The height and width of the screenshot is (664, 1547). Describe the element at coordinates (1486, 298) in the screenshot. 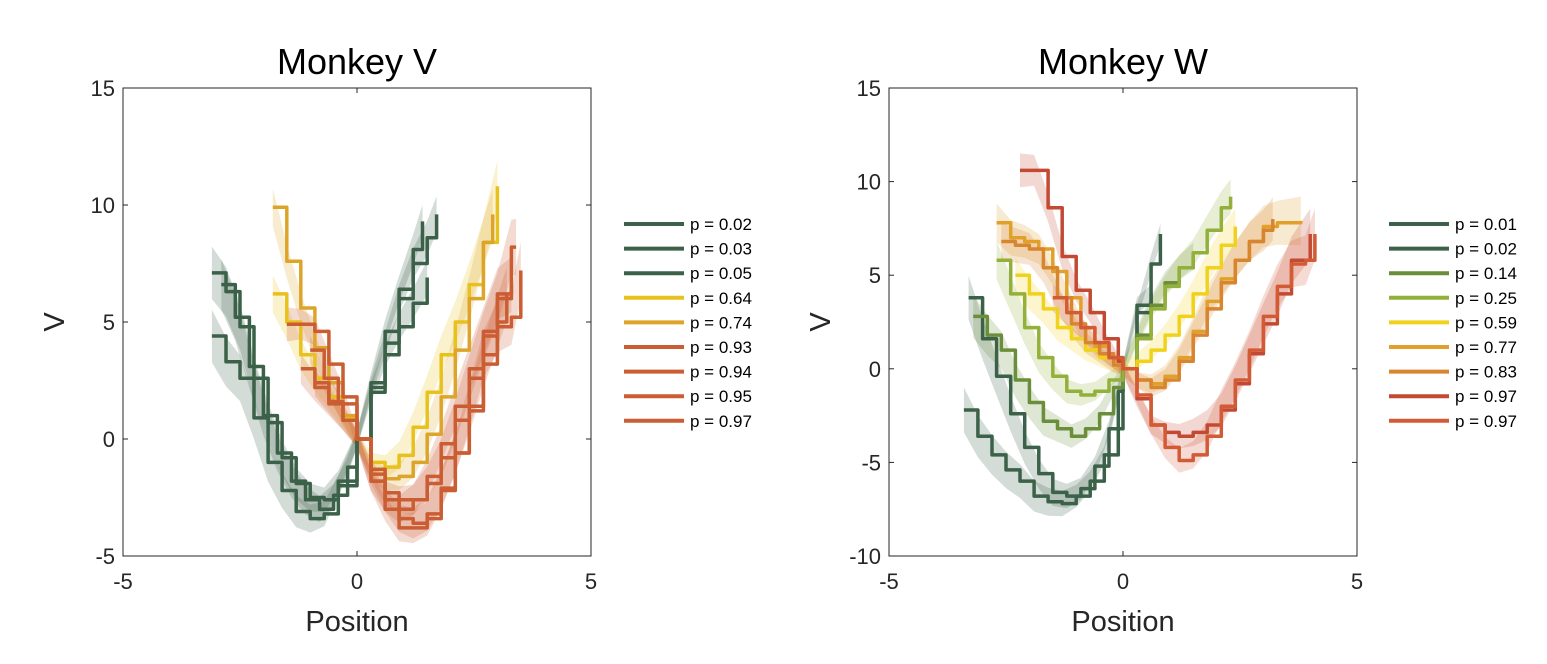

I see `legend-label: p = 0.25` at that location.